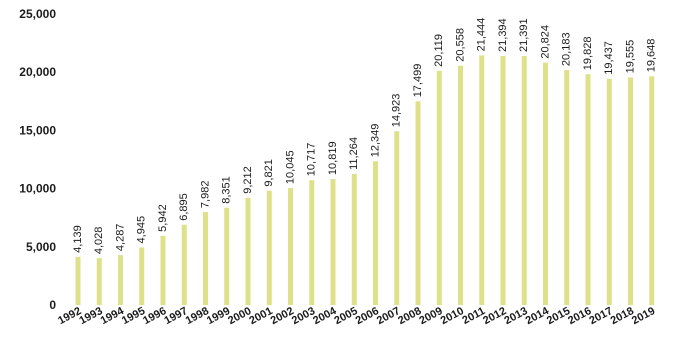 This screenshot has width=687, height=352. Describe the element at coordinates (227, 190) in the screenshot. I see `bar-value-label: 8,351` at that location.